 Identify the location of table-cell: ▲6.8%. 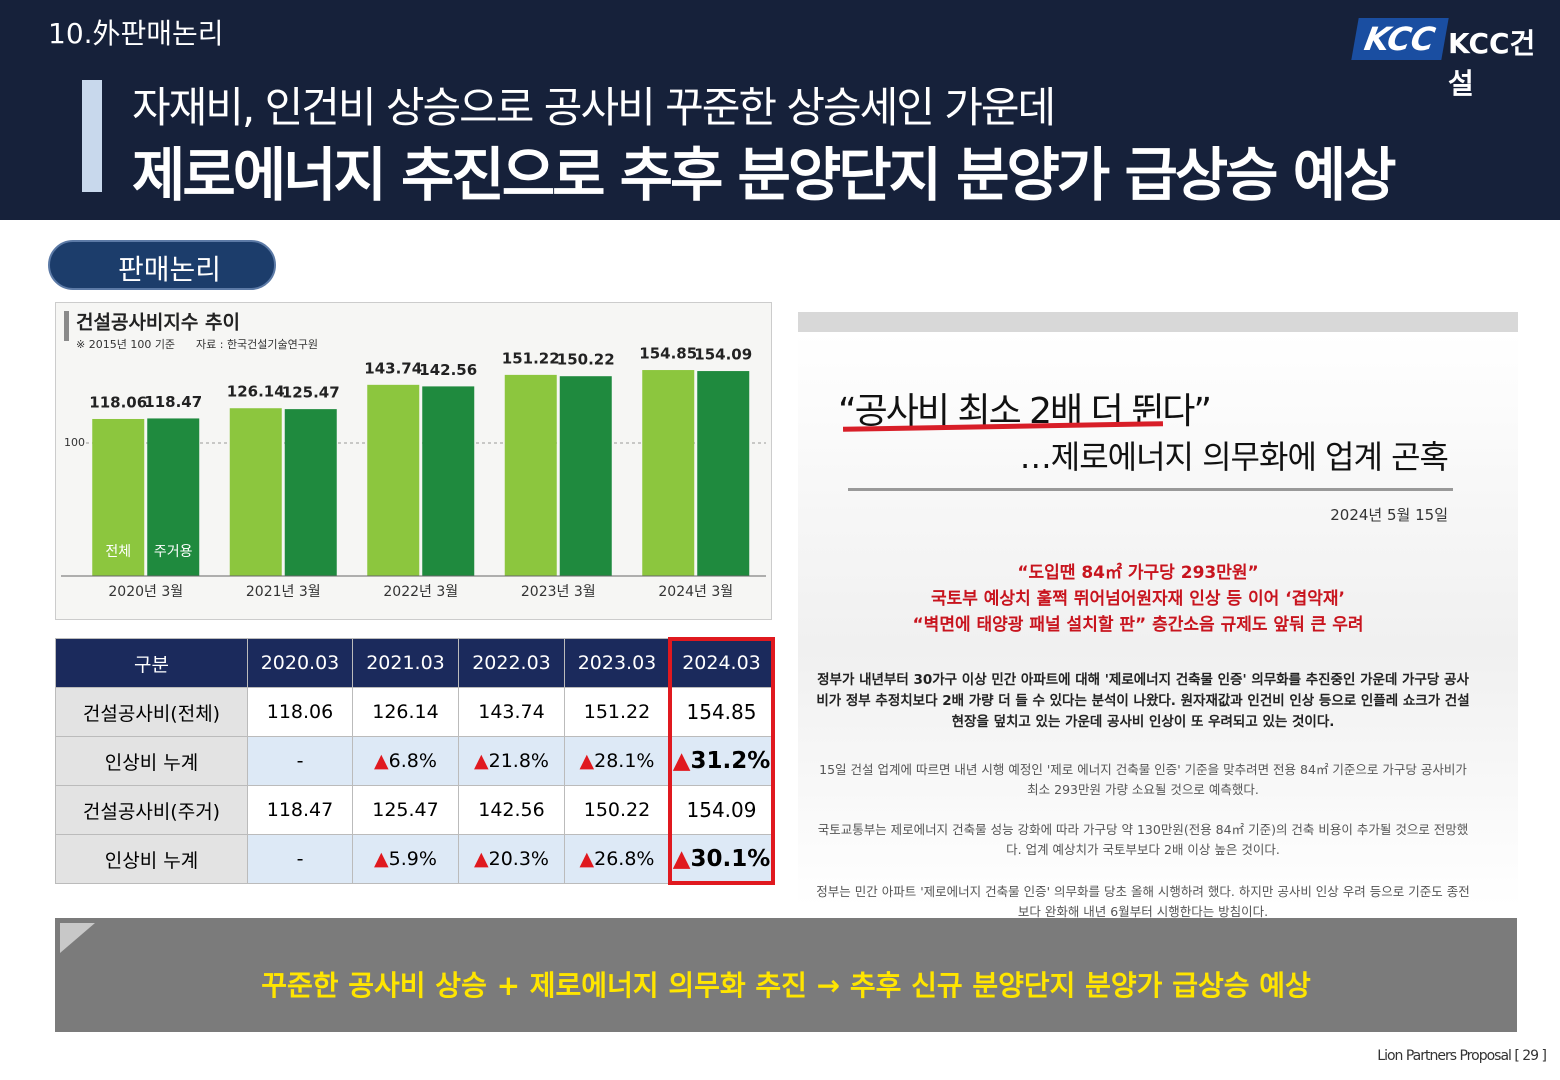
(405, 761).